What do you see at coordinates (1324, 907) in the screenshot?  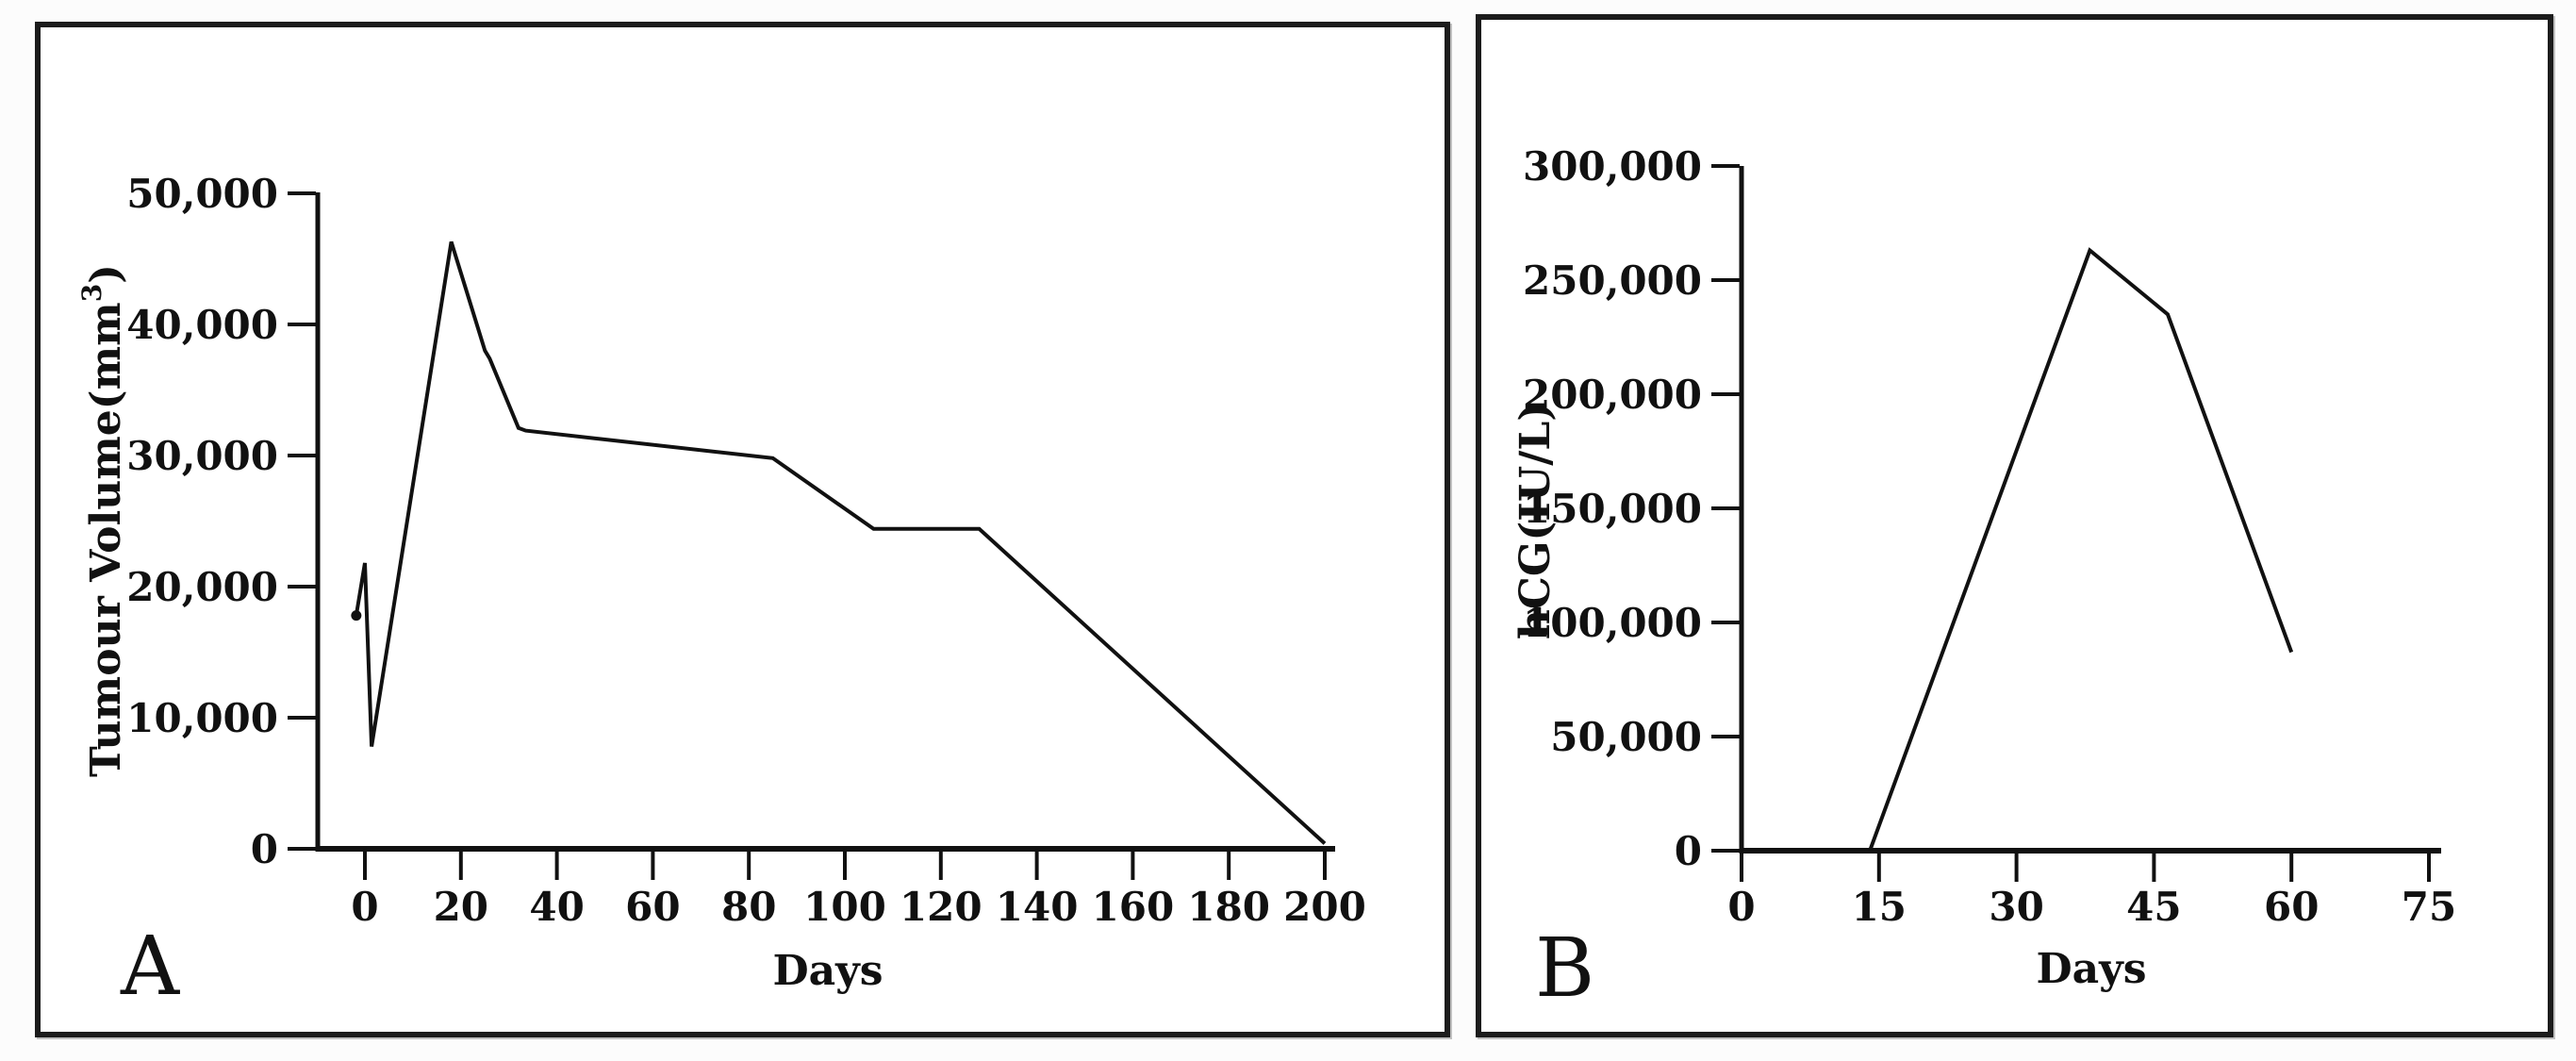 I see `x-tick-label: 200` at bounding box center [1324, 907].